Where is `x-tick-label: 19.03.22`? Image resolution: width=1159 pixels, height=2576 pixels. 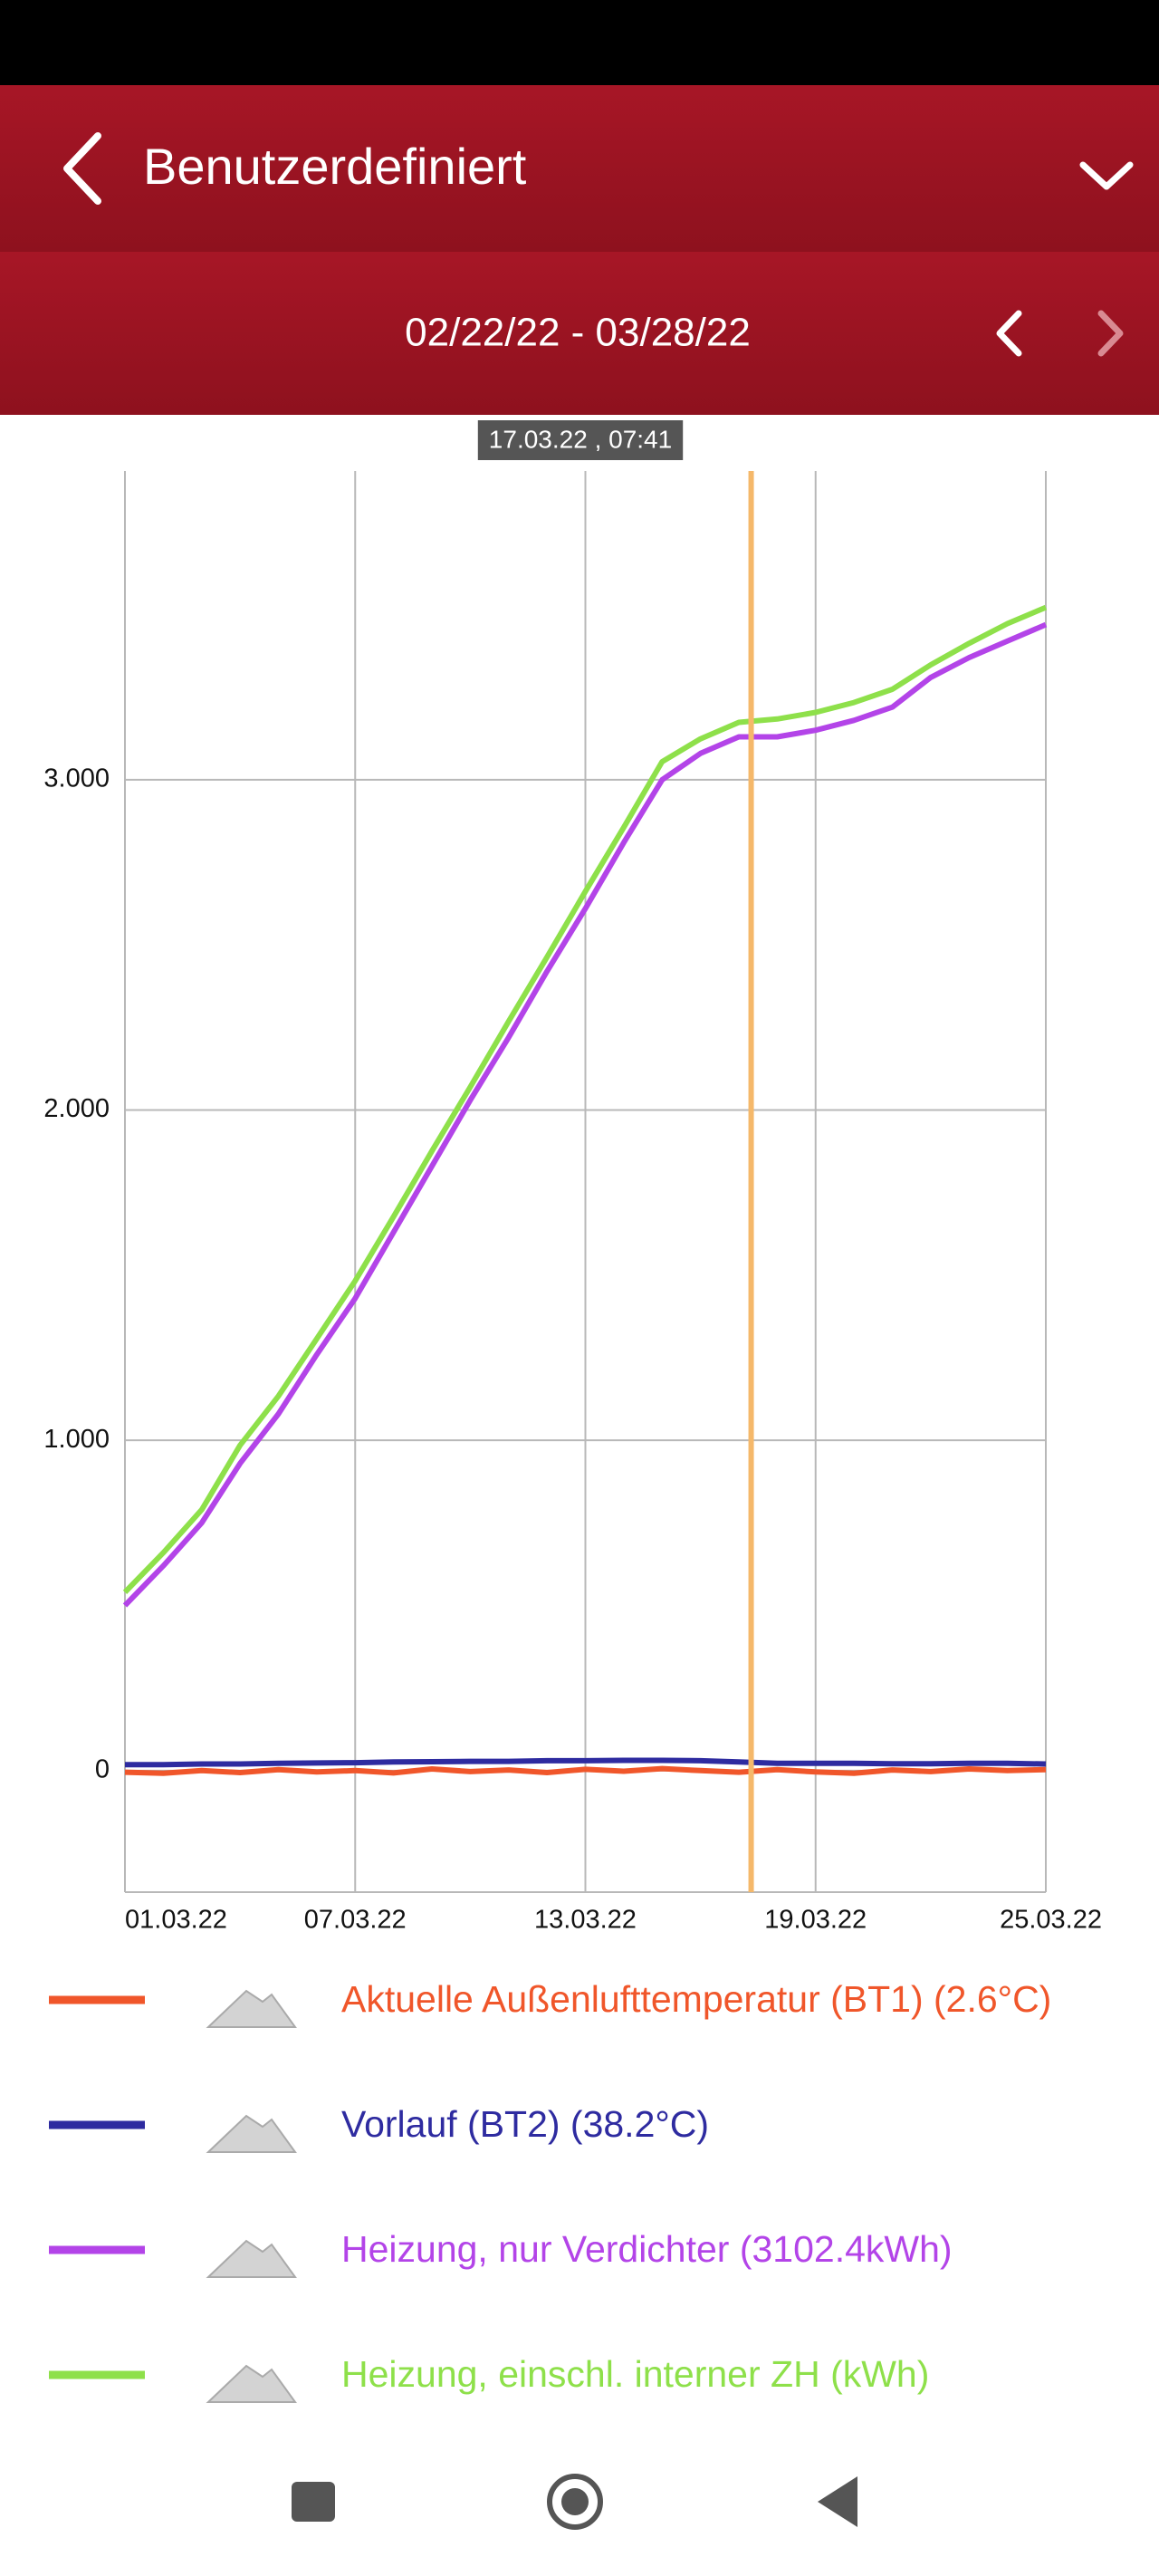
x-tick-label: 19.03.22 is located at coordinates (815, 1920).